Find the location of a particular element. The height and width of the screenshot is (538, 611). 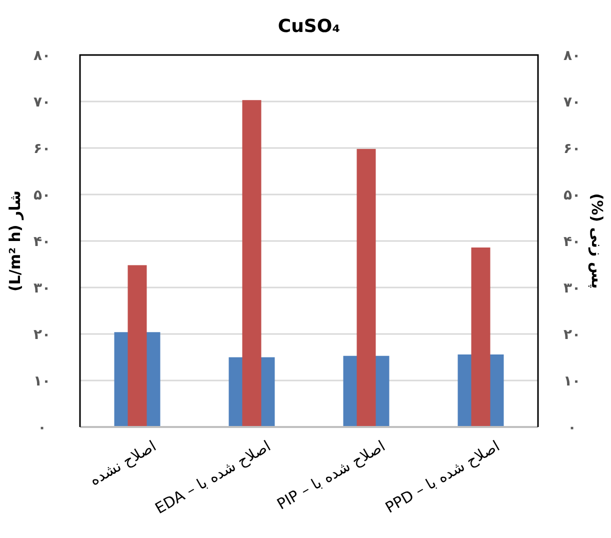

y2-tick-label: ۲۰ is located at coordinates (572, 335).